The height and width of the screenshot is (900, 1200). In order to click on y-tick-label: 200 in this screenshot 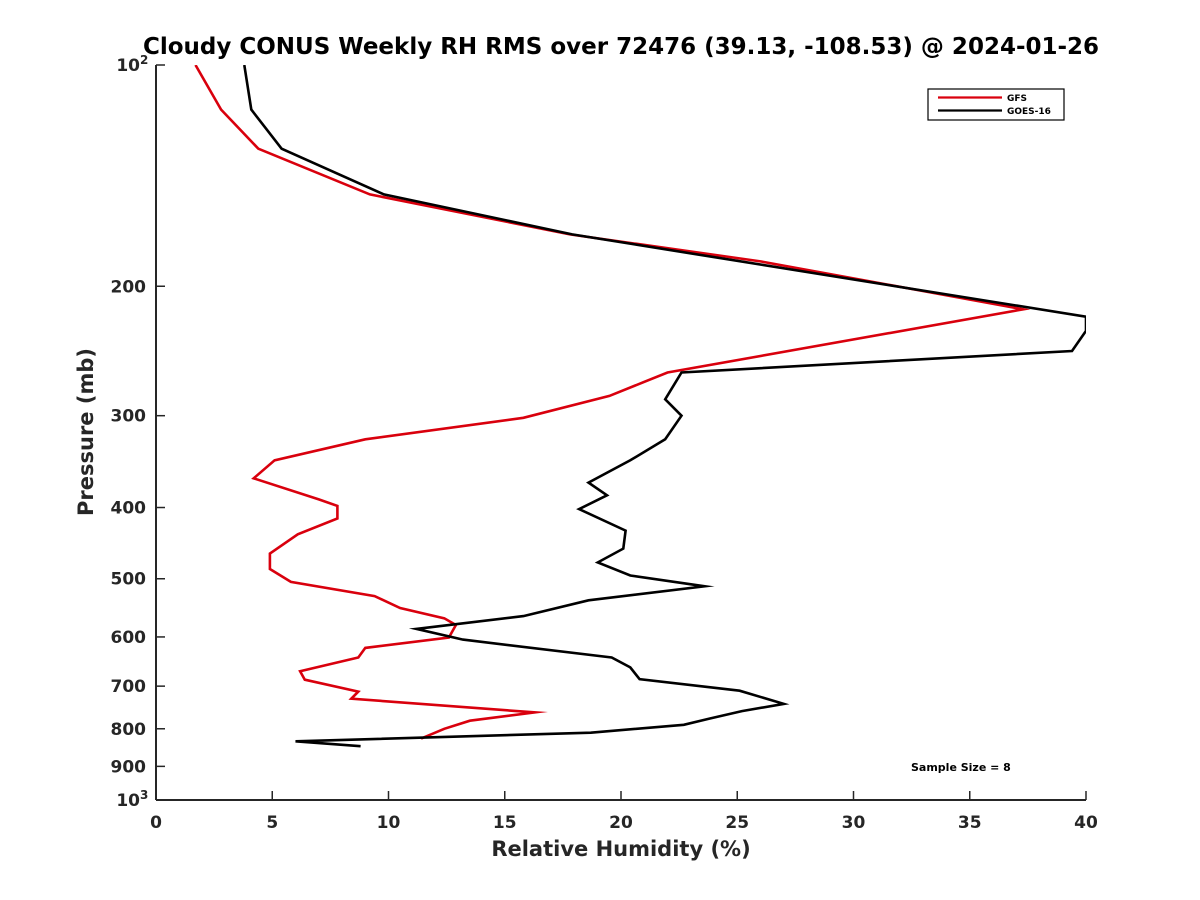, I will do `click(129, 287)`.